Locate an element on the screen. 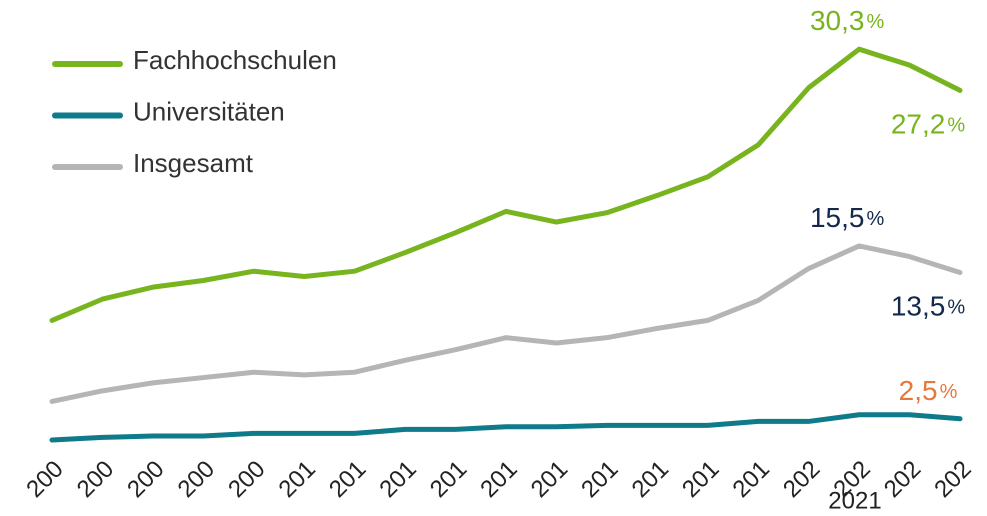 The width and height of the screenshot is (987, 516). annotation: 2021 is located at coordinates (854, 500).